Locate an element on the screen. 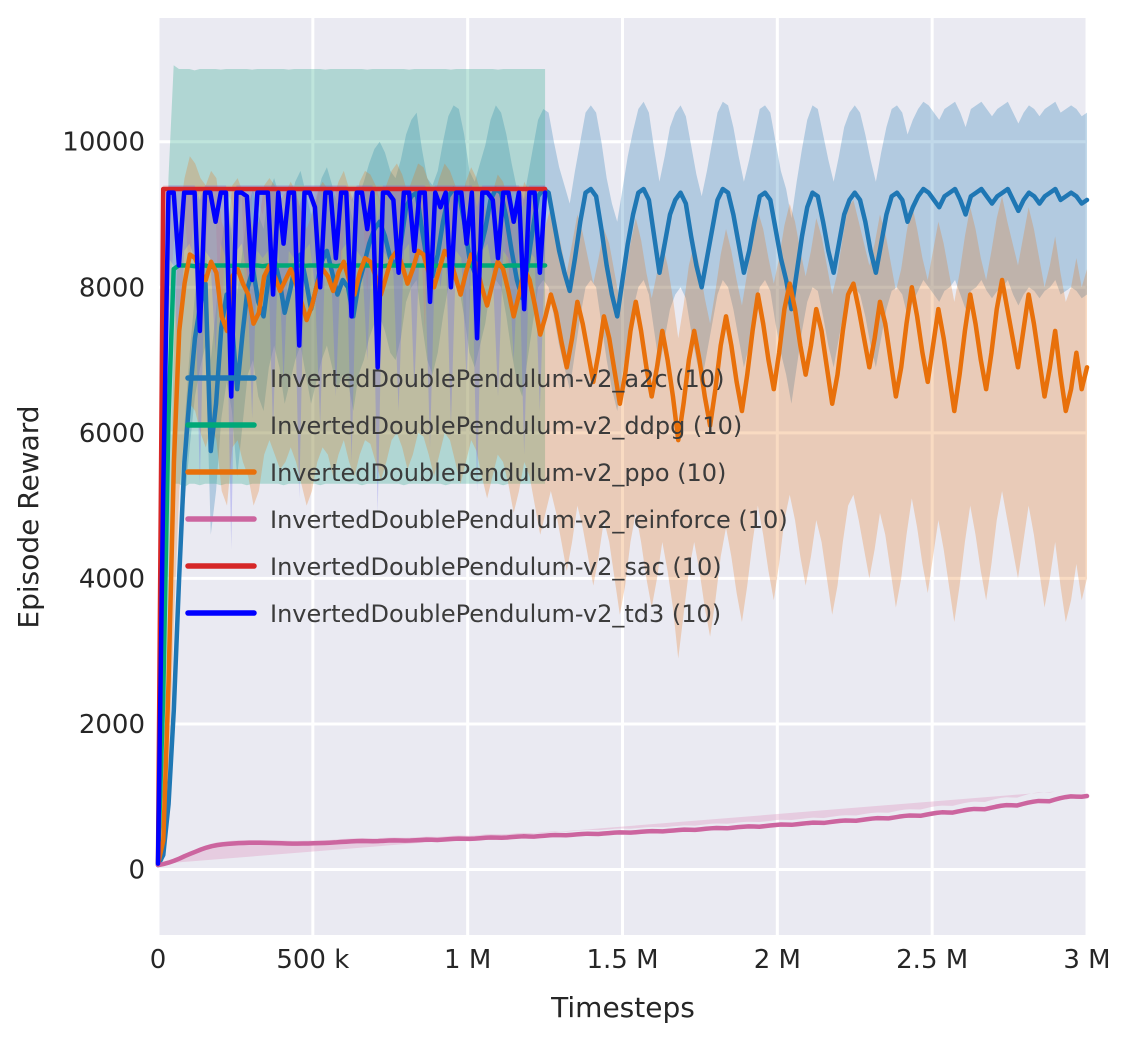  legend-label: InvertedDoublePendulum-v2_reinforce (10) is located at coordinates (529, 520).